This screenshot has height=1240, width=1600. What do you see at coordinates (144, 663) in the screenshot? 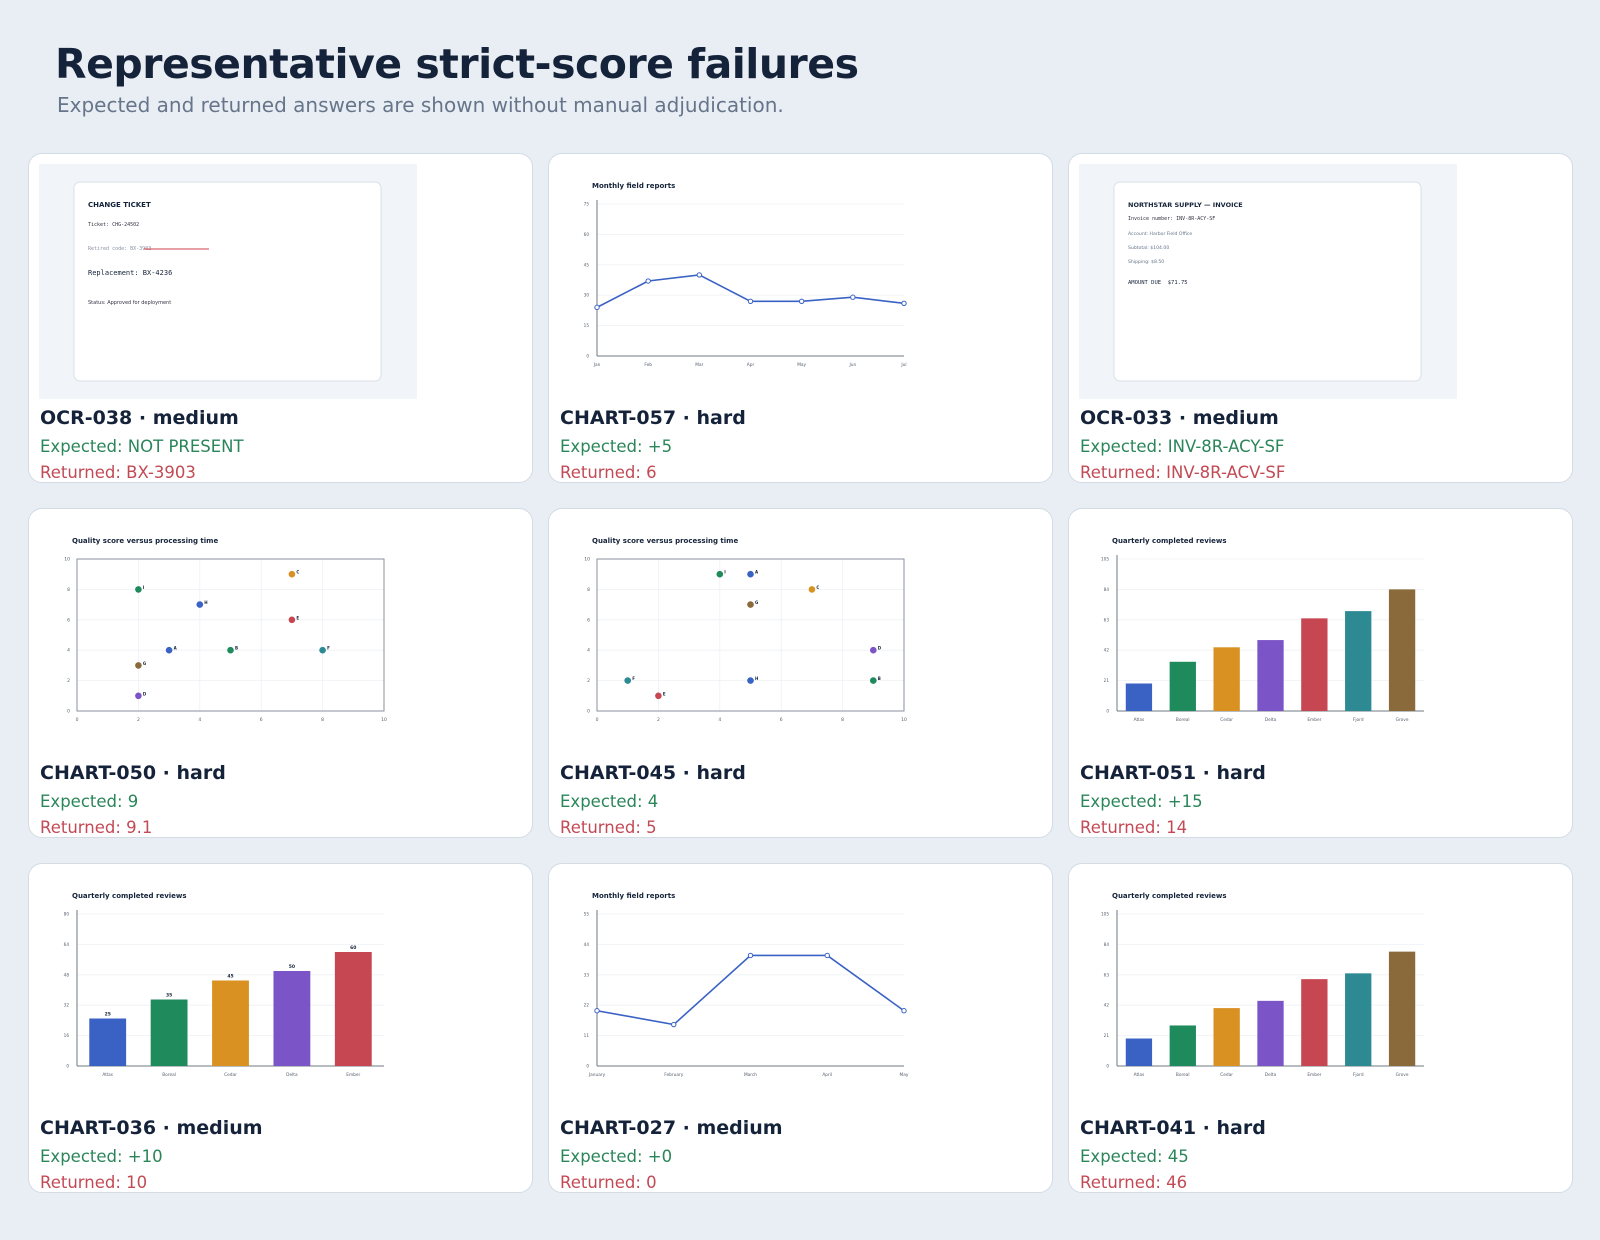
I see `point-label: G` at bounding box center [144, 663].